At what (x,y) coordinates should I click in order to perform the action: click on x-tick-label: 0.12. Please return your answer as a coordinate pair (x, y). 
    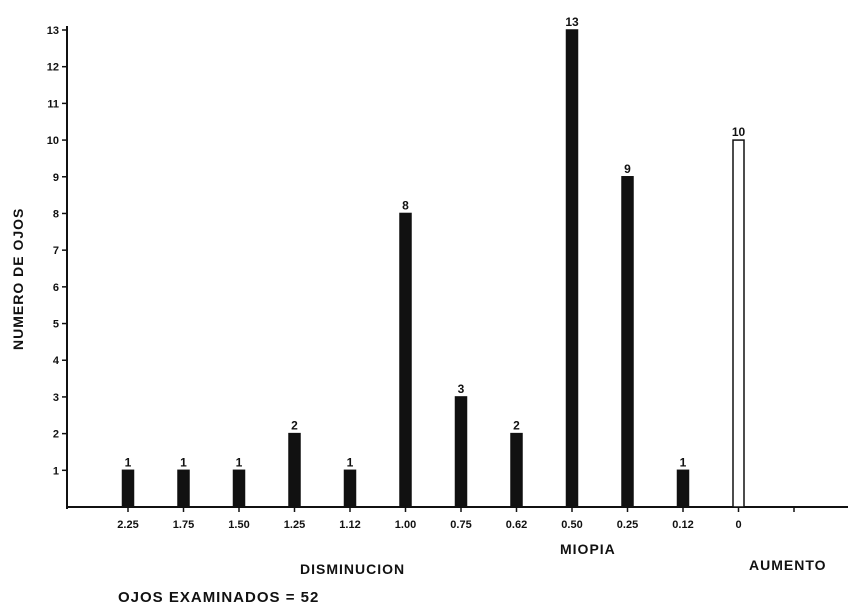
    Looking at the image, I should click on (682, 525).